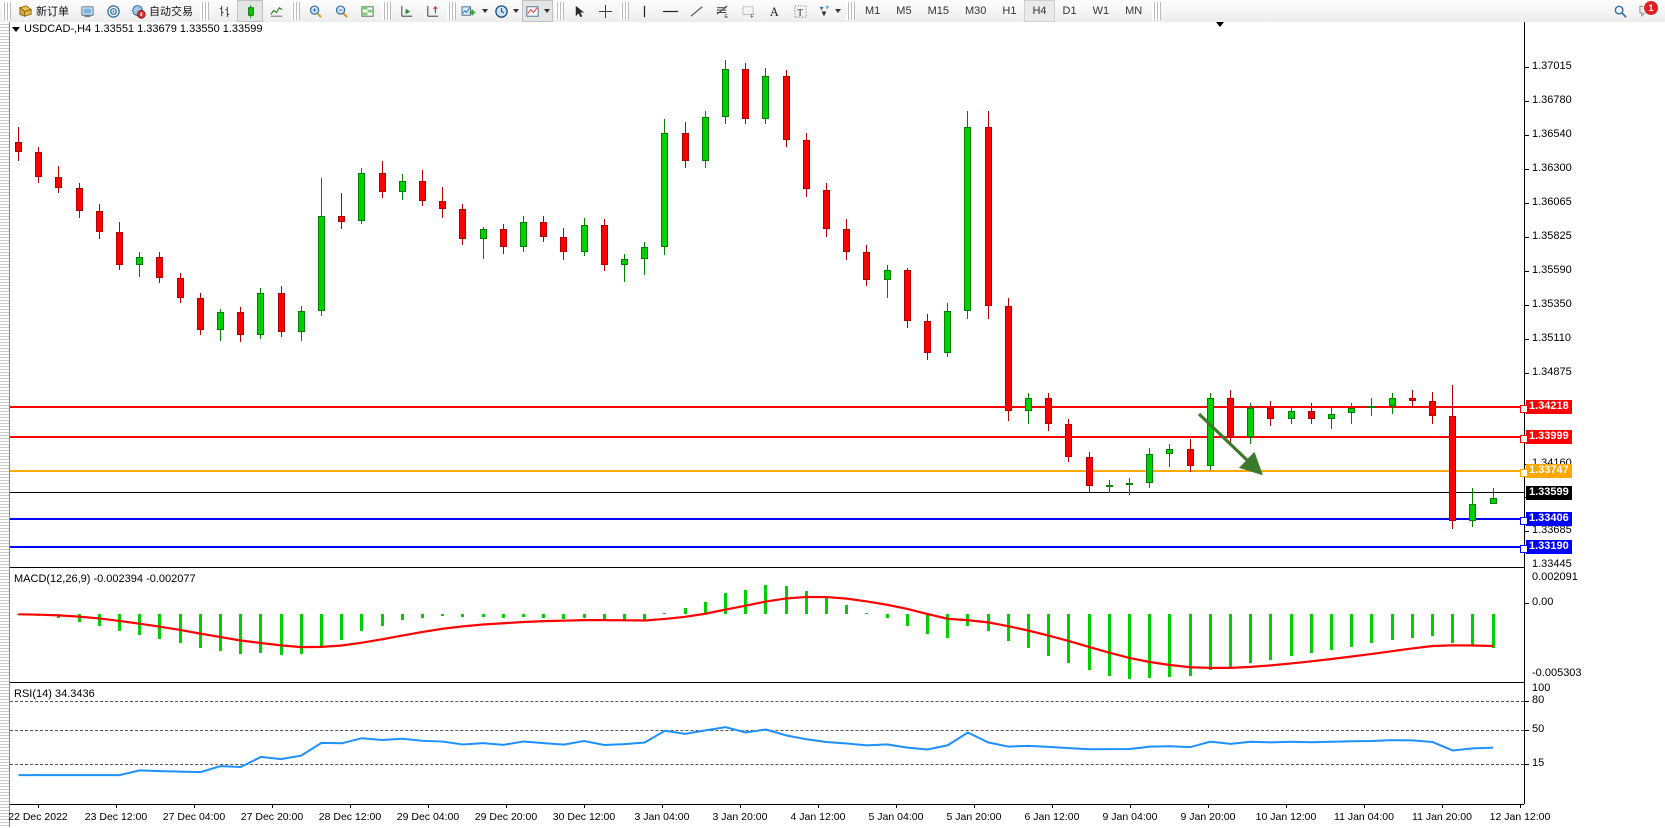 The width and height of the screenshot is (1665, 828). Describe the element at coordinates (1134, 11) in the screenshot. I see `timeframe-mn: MN` at that location.